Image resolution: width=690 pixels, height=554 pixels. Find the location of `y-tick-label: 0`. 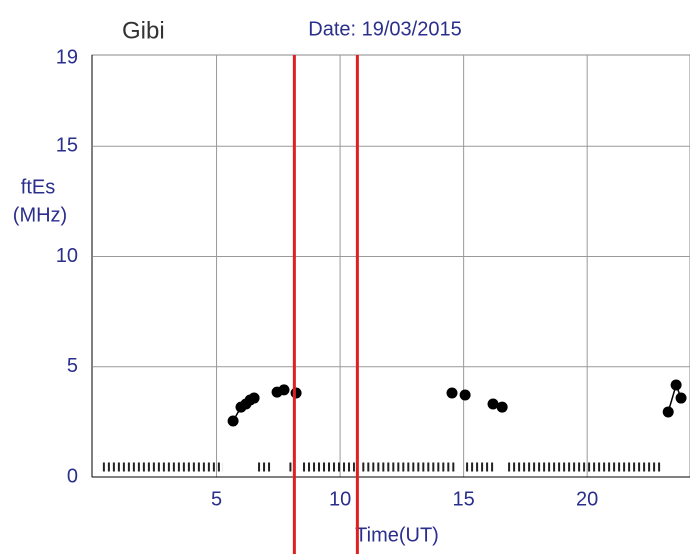

y-tick-label: 0 is located at coordinates (72, 476).